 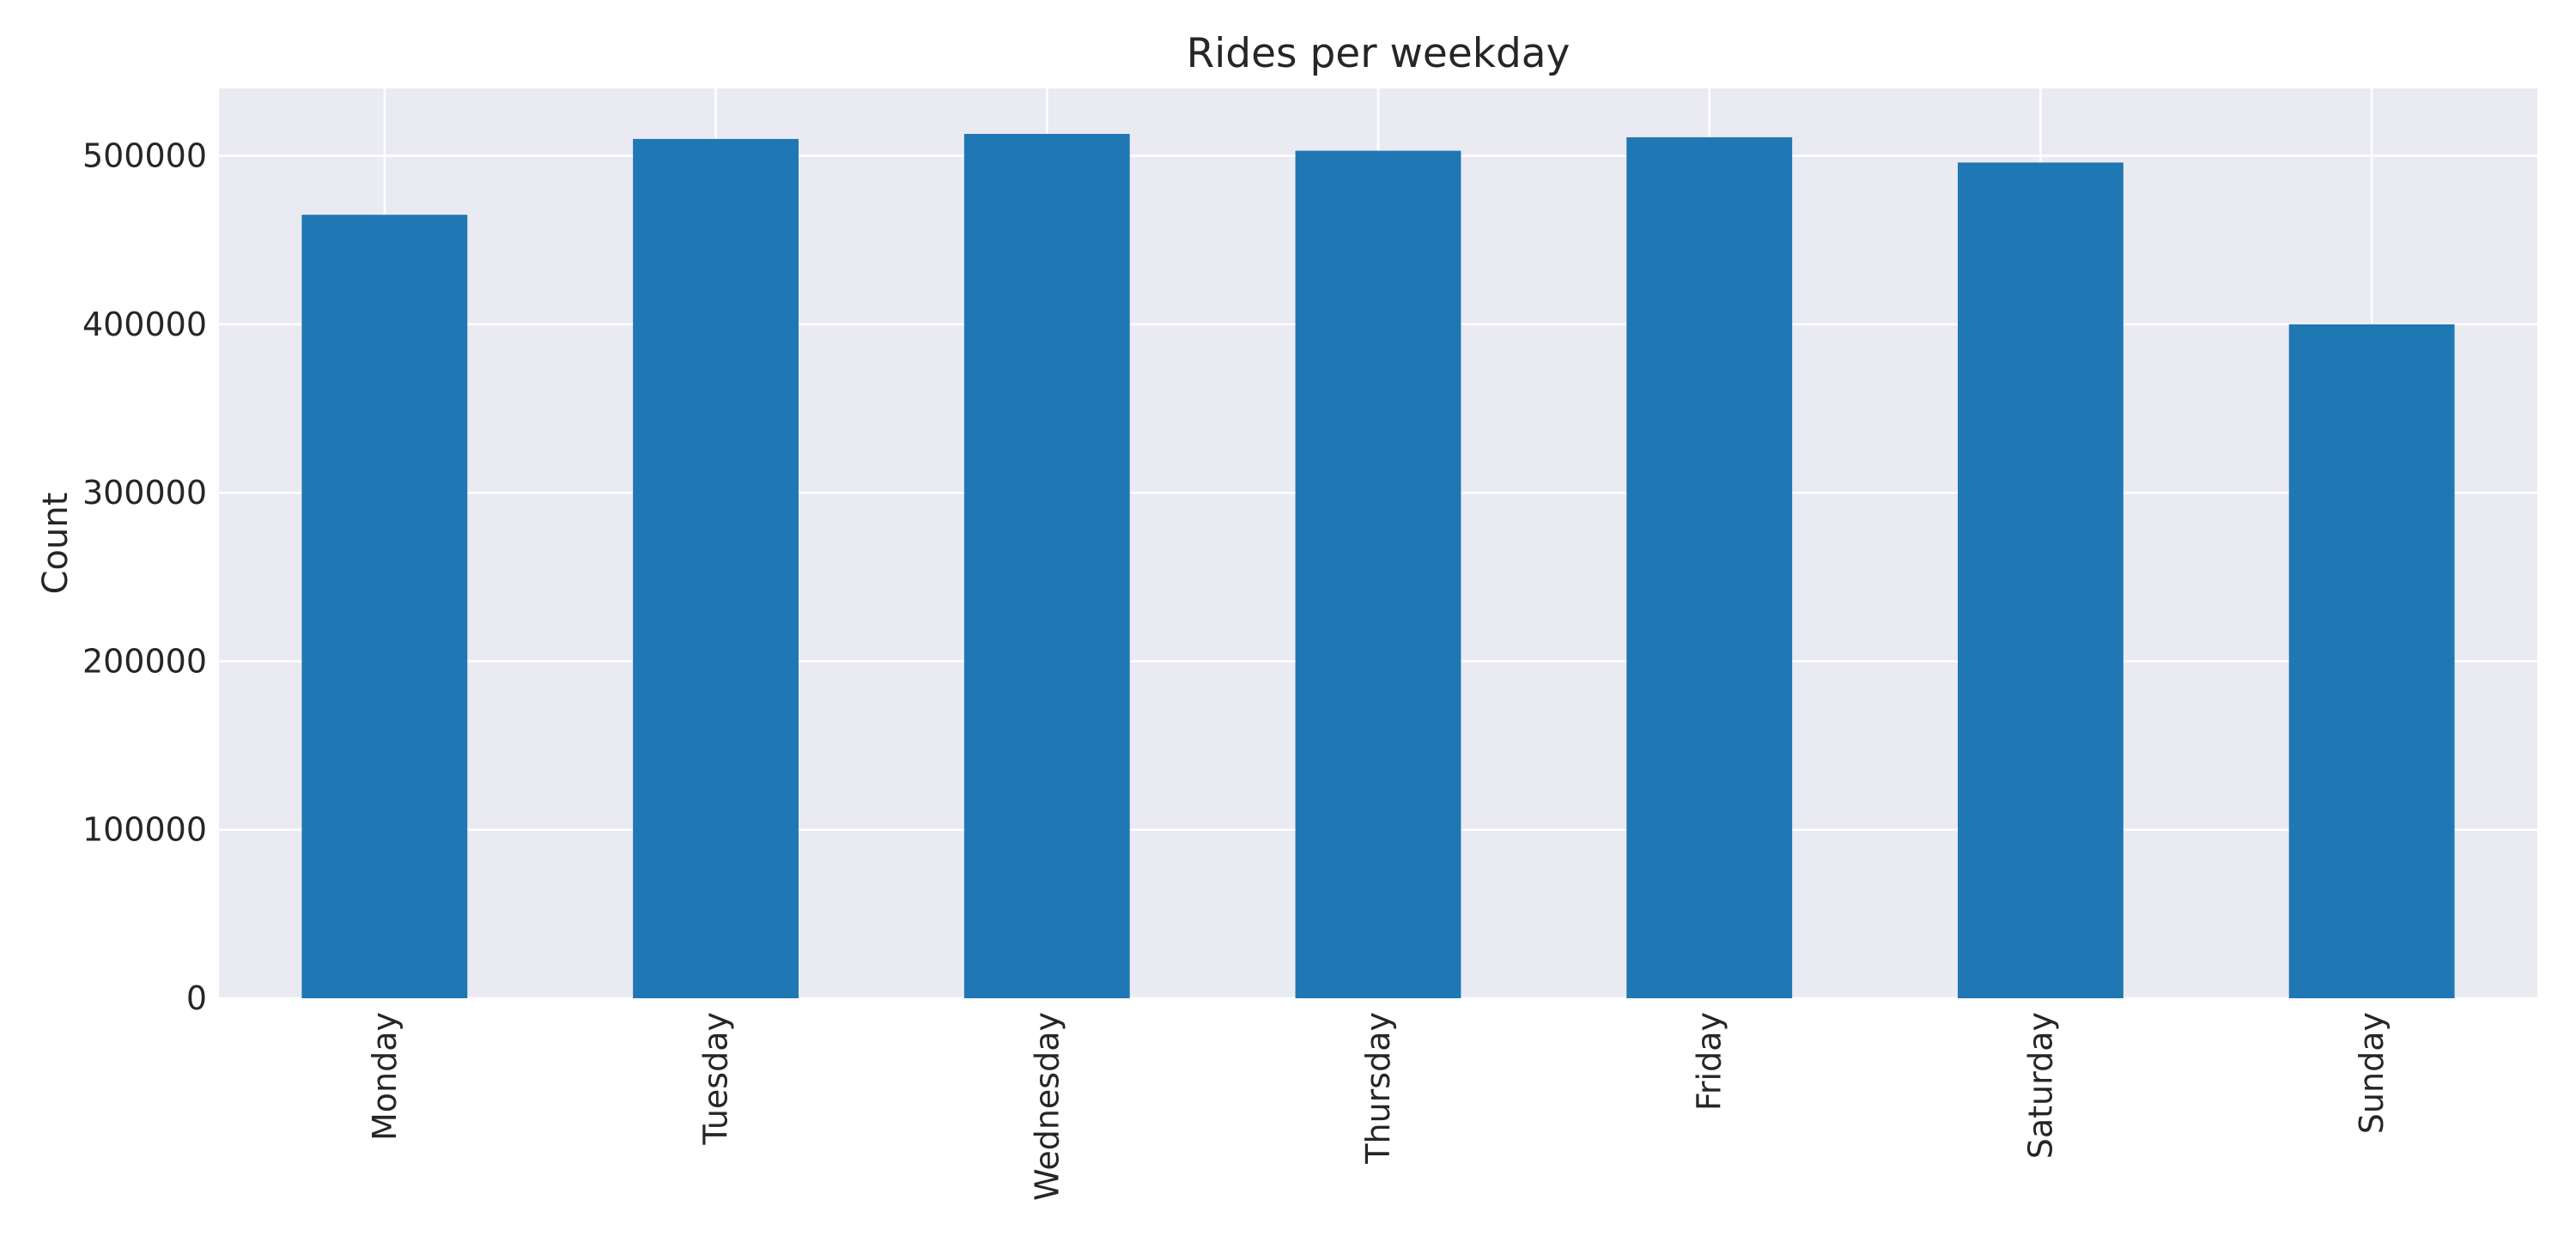 I want to click on y-tick-label: 100000, so click(x=144, y=830).